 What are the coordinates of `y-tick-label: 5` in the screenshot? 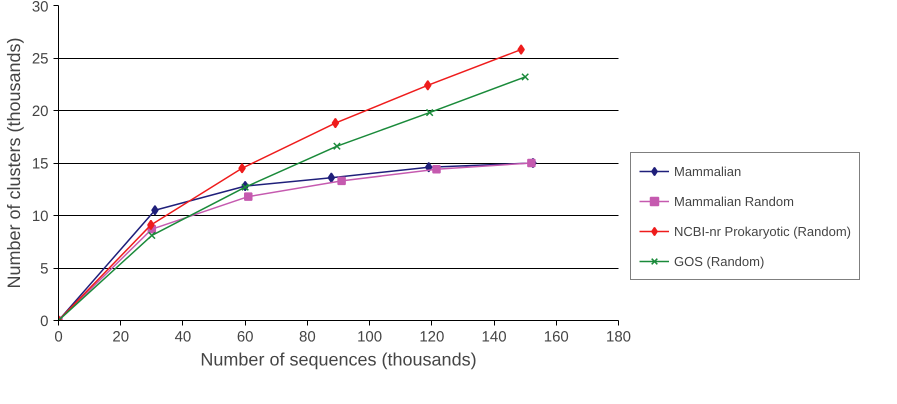 It's located at (44, 269).